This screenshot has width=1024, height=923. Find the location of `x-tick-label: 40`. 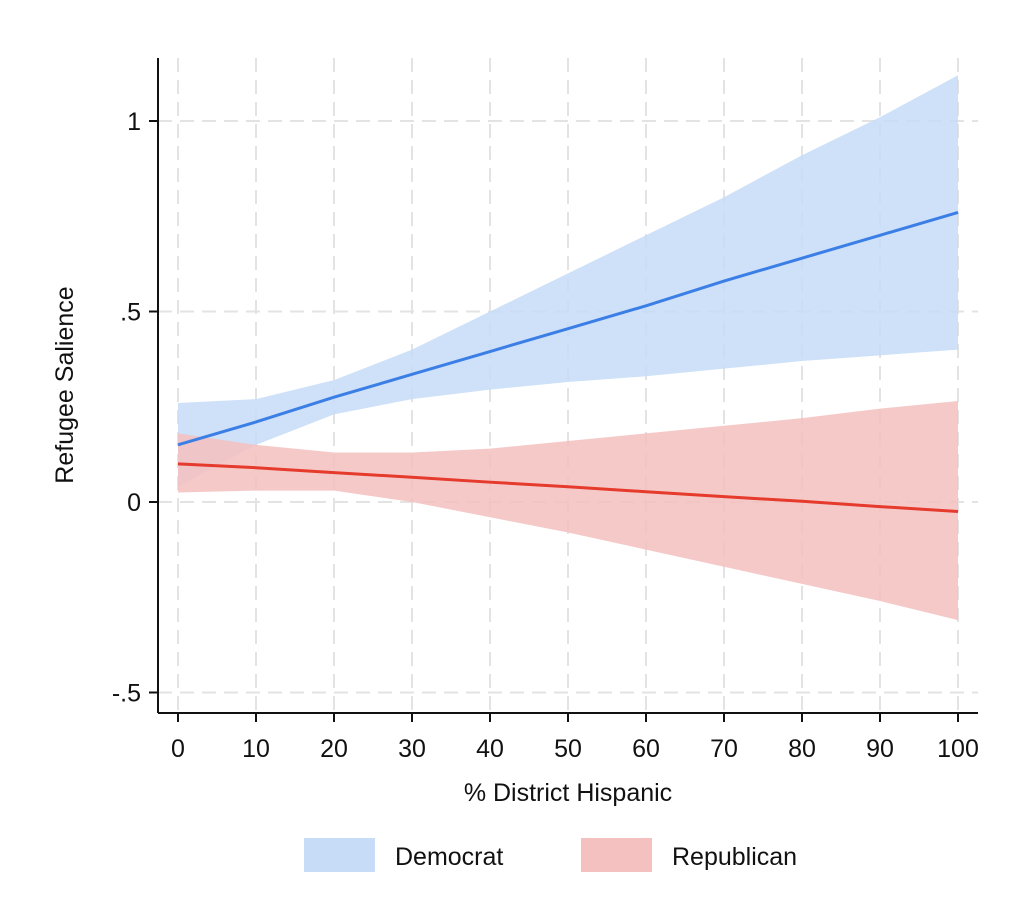

x-tick-label: 40 is located at coordinates (490, 749).